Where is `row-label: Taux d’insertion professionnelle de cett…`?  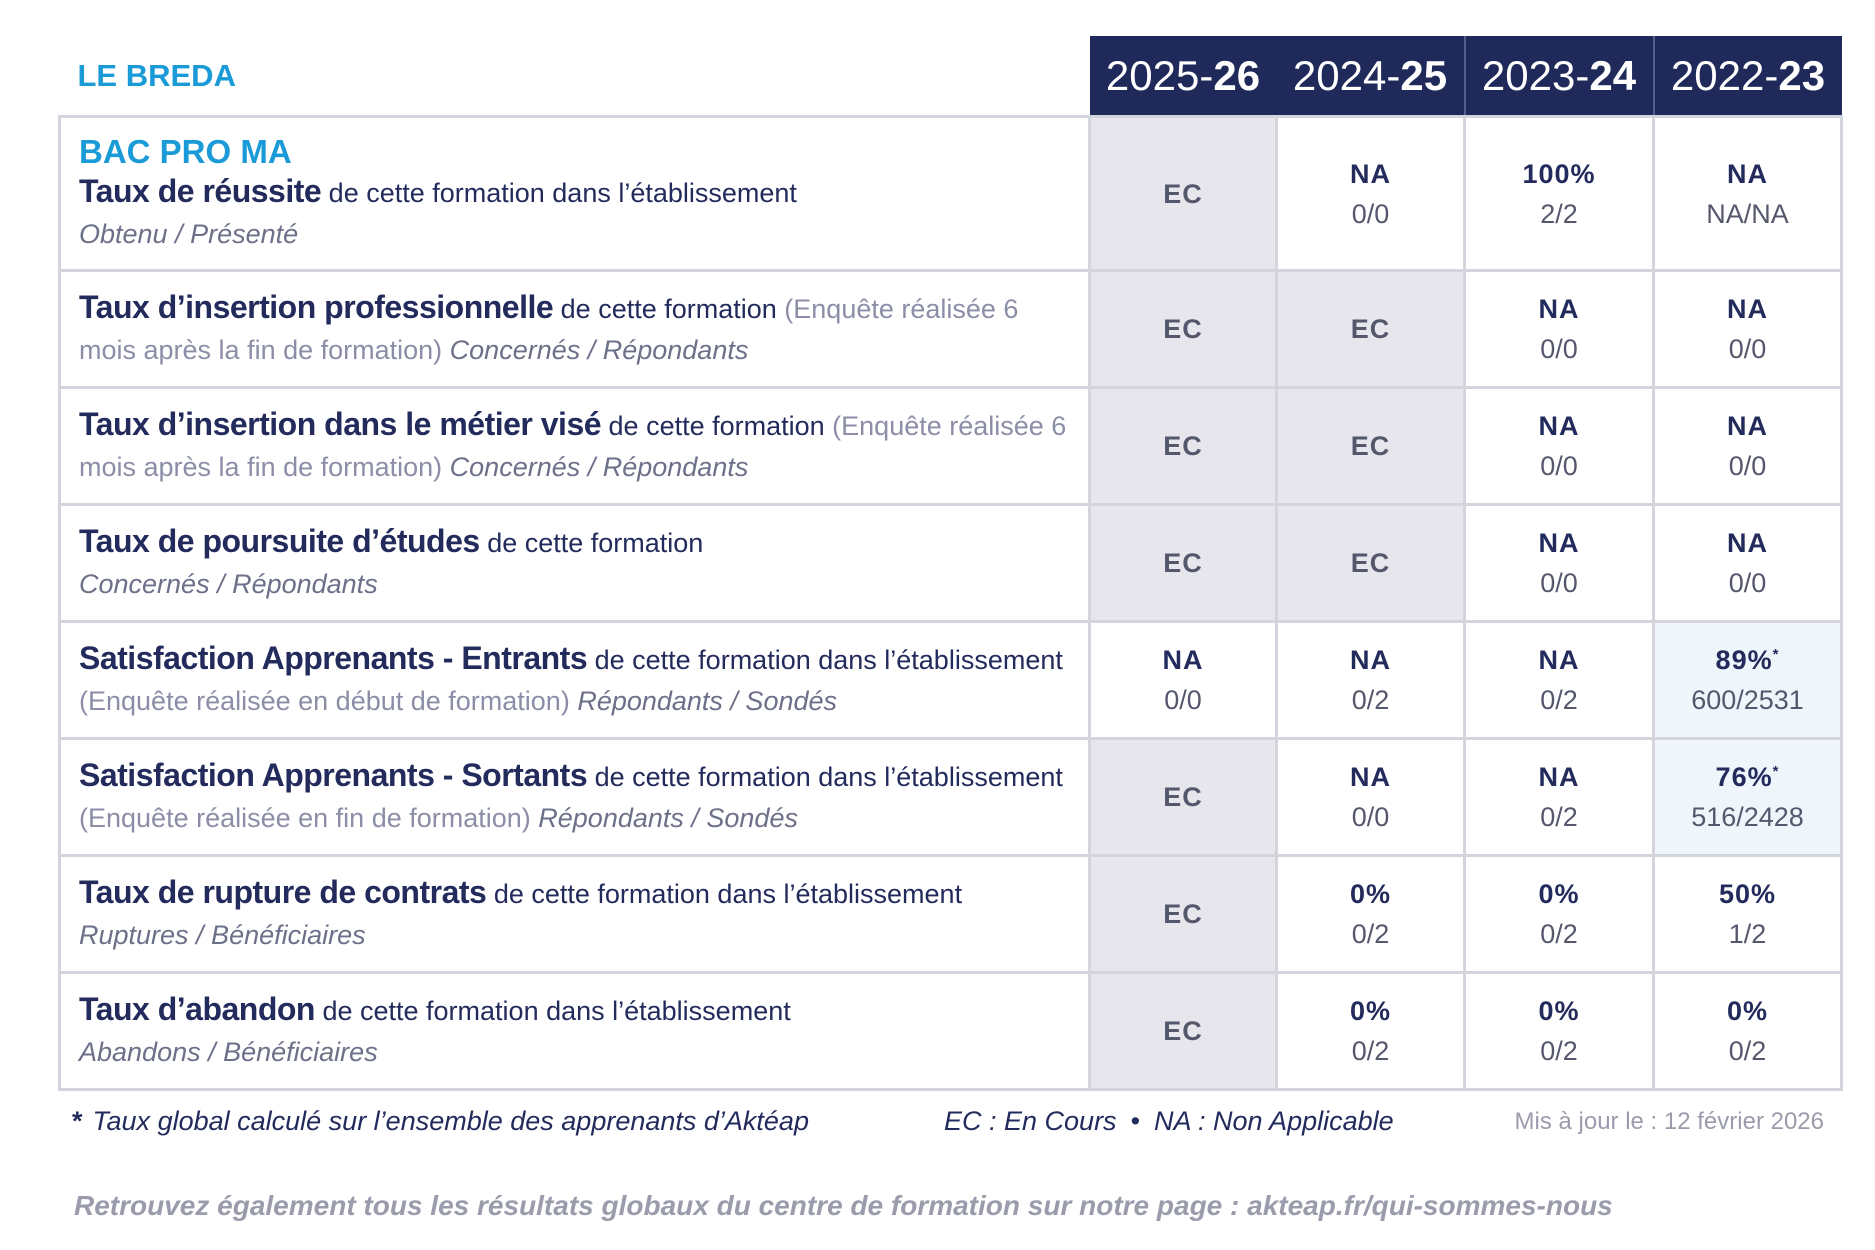
row-label: Taux d’insertion professionnelle de cett… is located at coordinates (574, 329).